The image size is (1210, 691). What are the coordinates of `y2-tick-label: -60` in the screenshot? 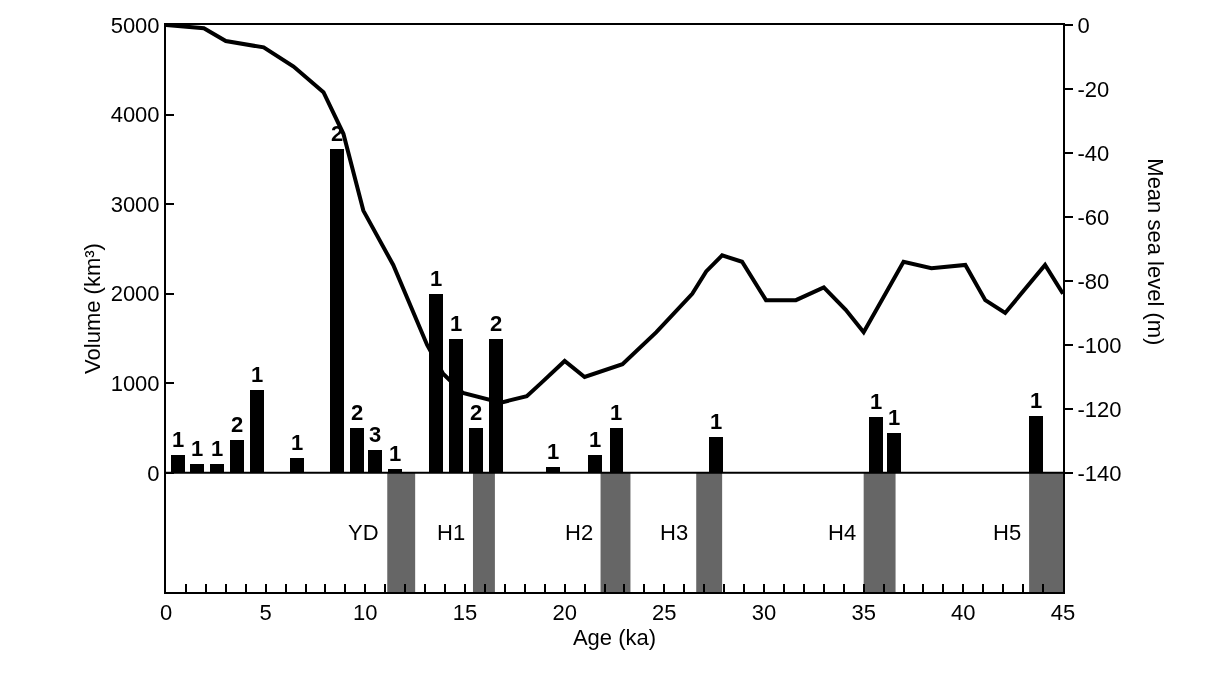 It's located at (1093, 217).